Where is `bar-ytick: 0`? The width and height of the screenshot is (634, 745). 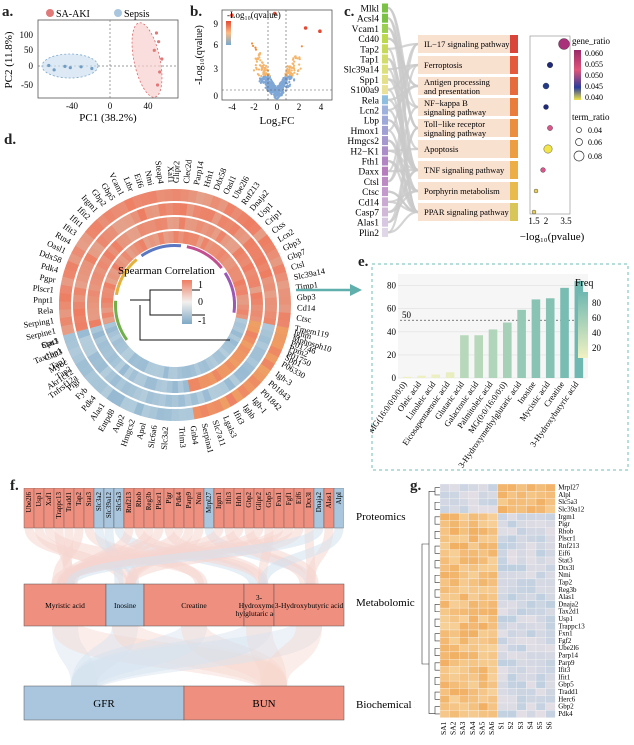
bar-ytick: 0 is located at coordinates (394, 378).